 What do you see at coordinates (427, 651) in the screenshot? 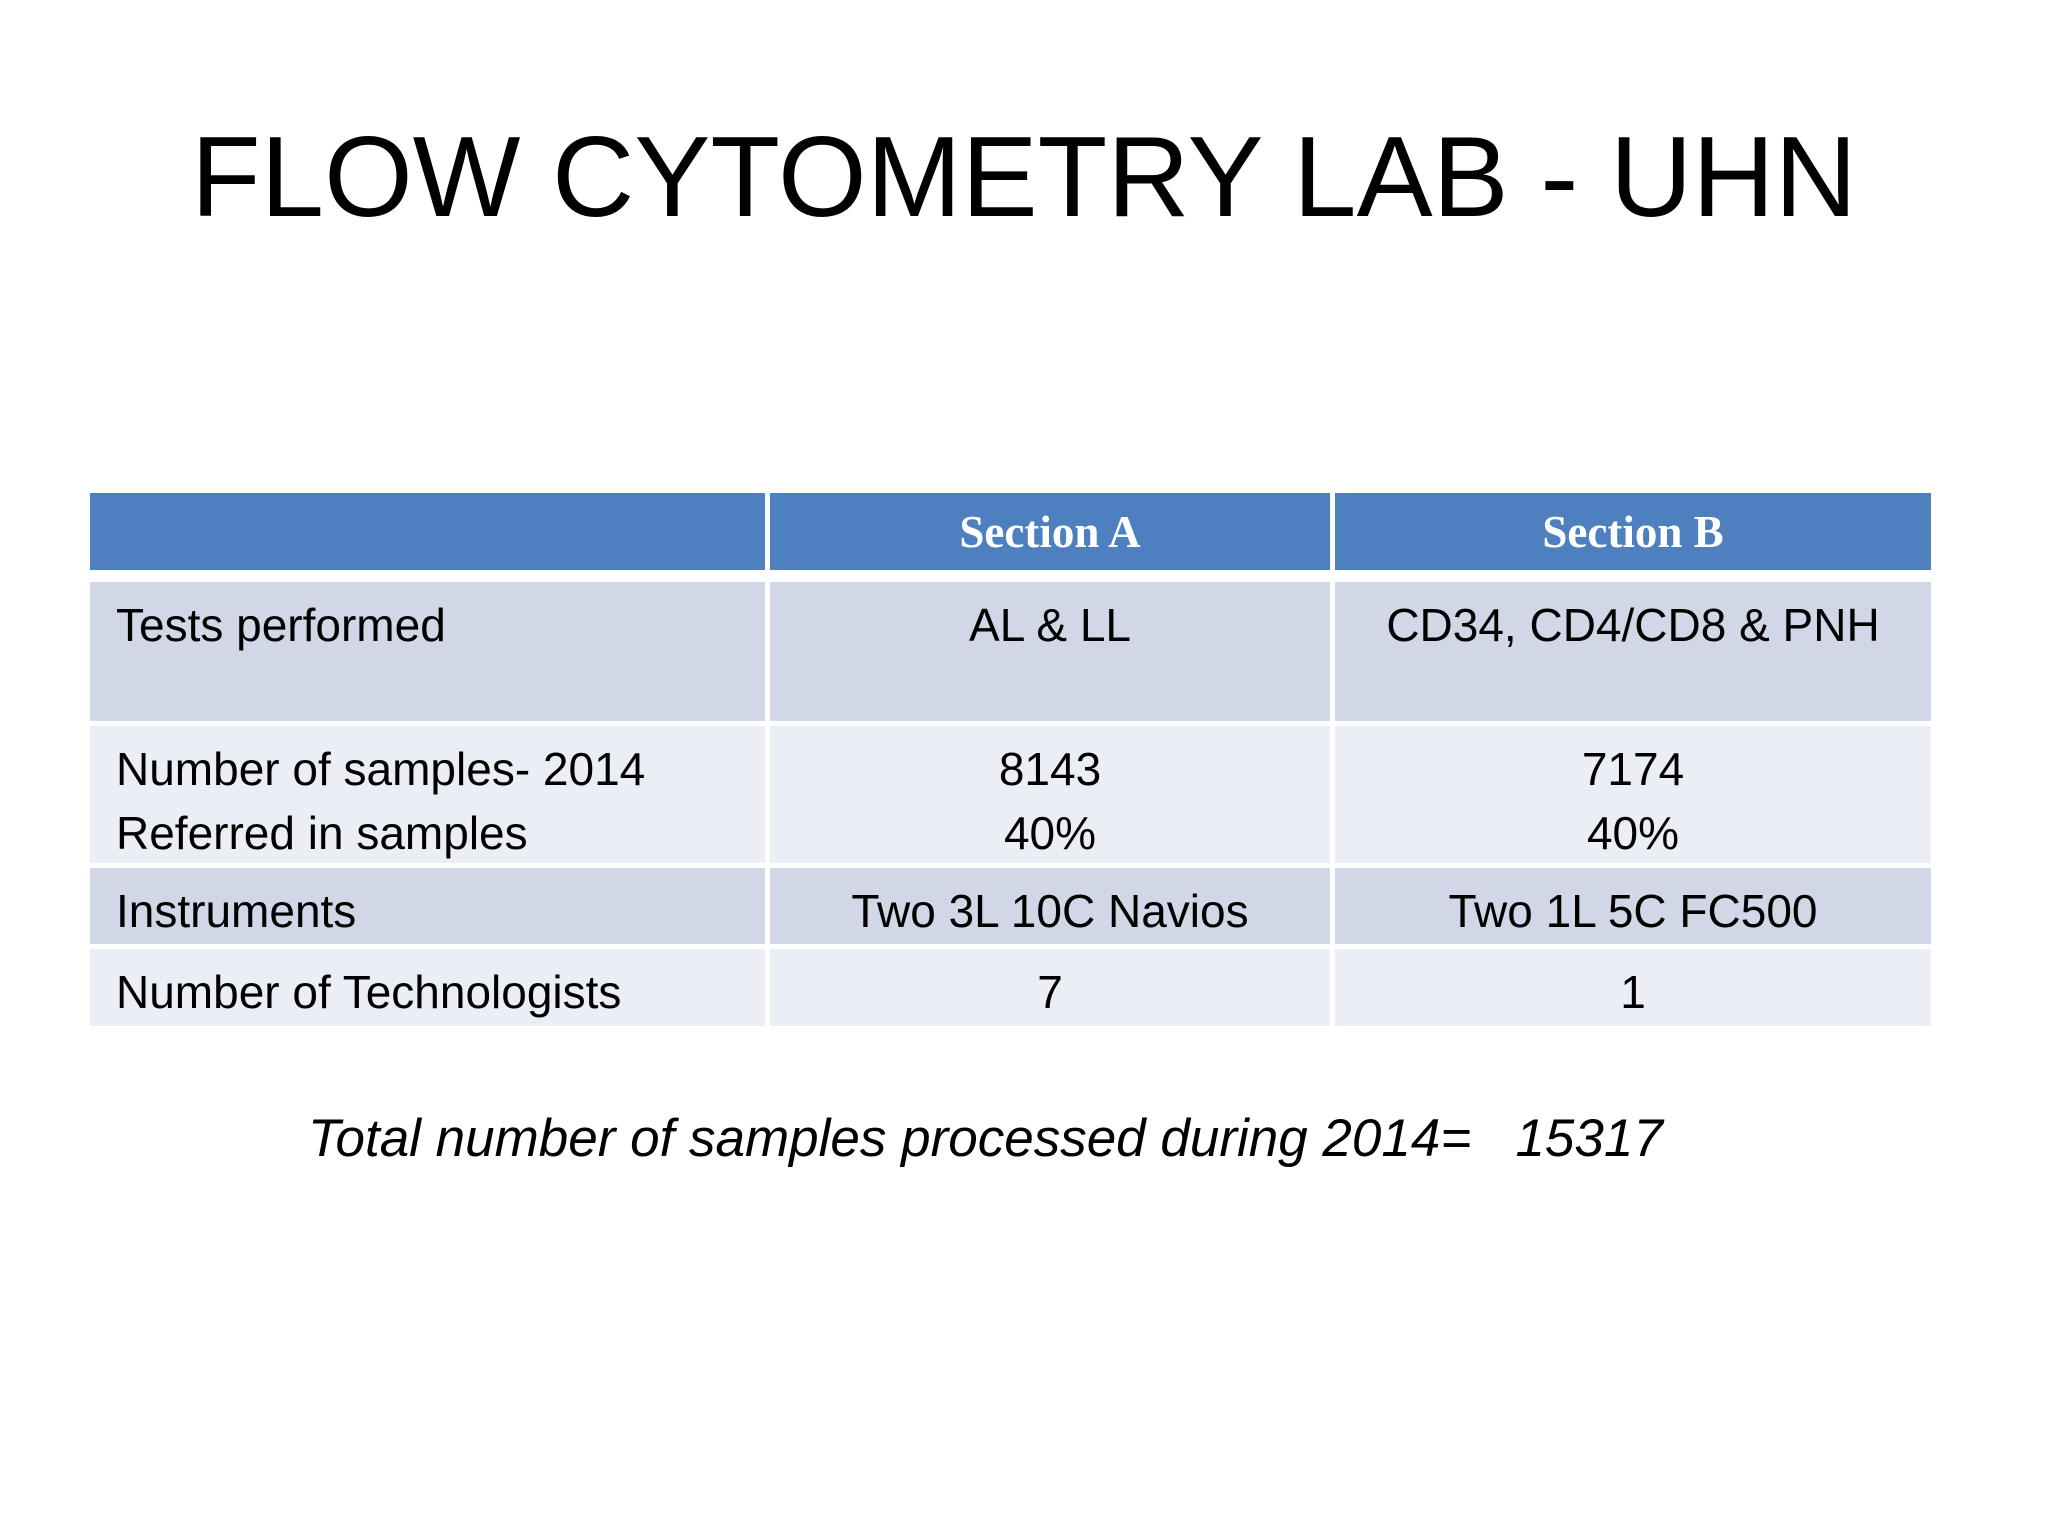
I see `row-label: Tests performed` at bounding box center [427, 651].